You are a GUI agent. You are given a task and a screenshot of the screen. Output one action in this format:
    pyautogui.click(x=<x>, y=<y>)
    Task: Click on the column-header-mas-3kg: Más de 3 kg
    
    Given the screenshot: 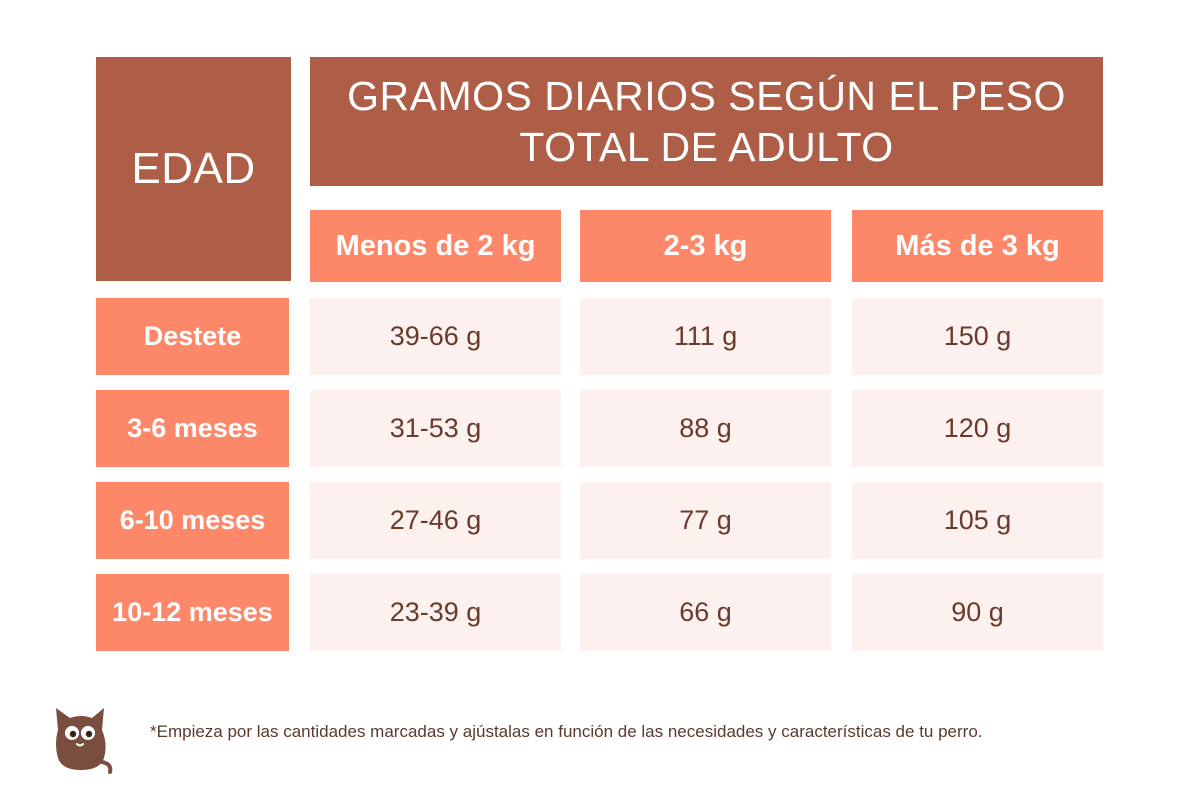 What is the action you would take?
    pyautogui.click(x=977, y=246)
    